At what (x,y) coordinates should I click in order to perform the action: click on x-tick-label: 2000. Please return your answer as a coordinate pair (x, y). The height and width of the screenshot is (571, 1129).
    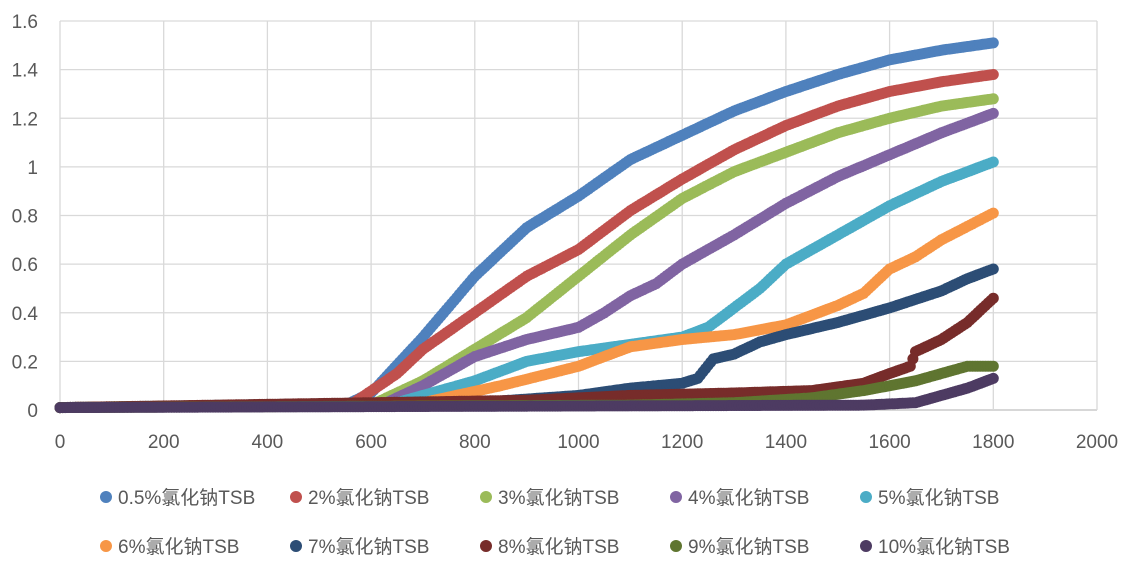
    Looking at the image, I should click on (1097, 442).